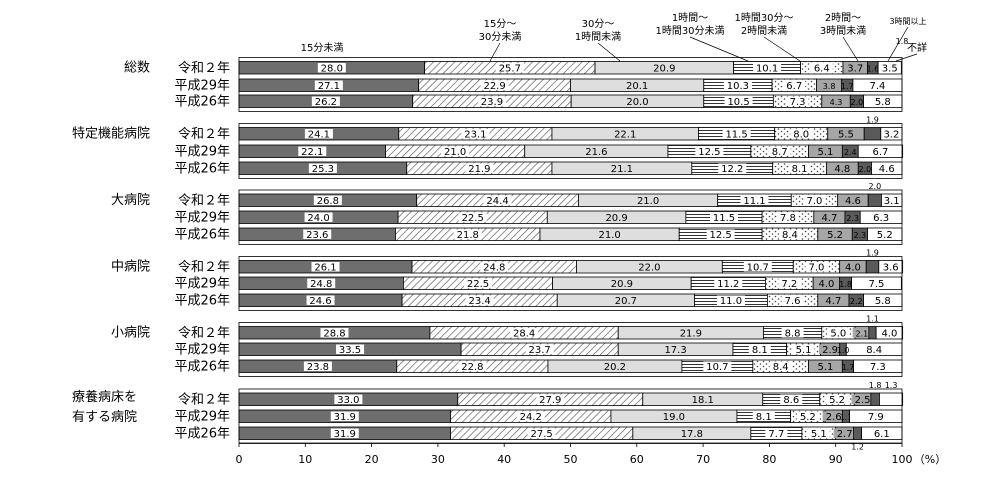 The image size is (1000, 491). I want to click on value-label: 27.5, so click(542, 434).